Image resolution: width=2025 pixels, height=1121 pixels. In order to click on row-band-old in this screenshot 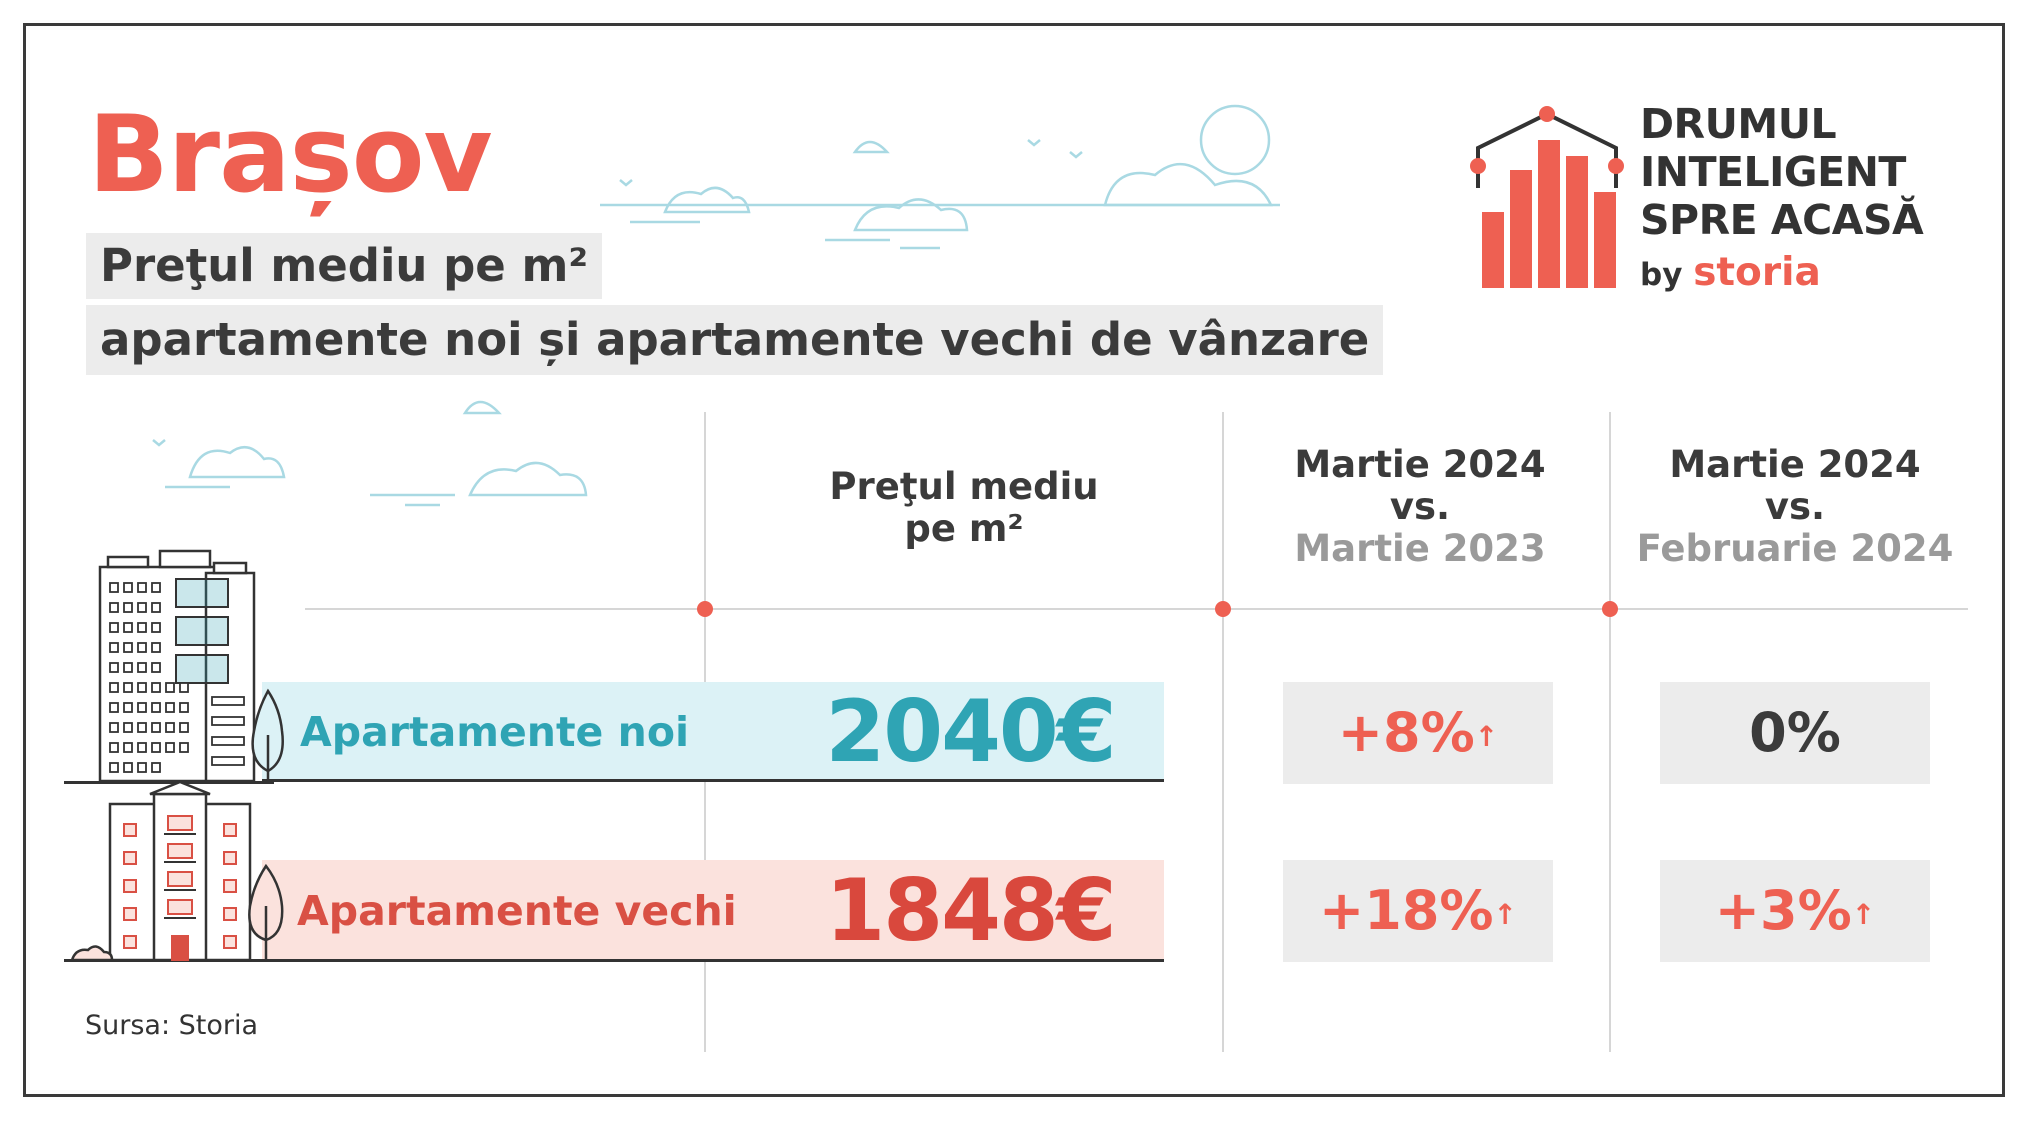, I will do `click(713, 911)`.